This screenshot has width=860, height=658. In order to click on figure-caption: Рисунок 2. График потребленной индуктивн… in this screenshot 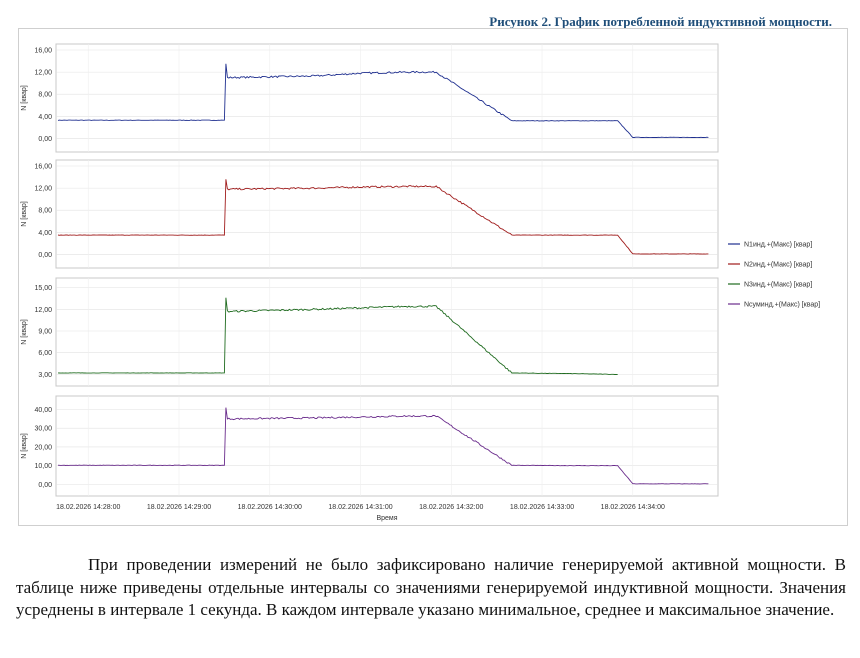, I will do `click(660, 21)`.